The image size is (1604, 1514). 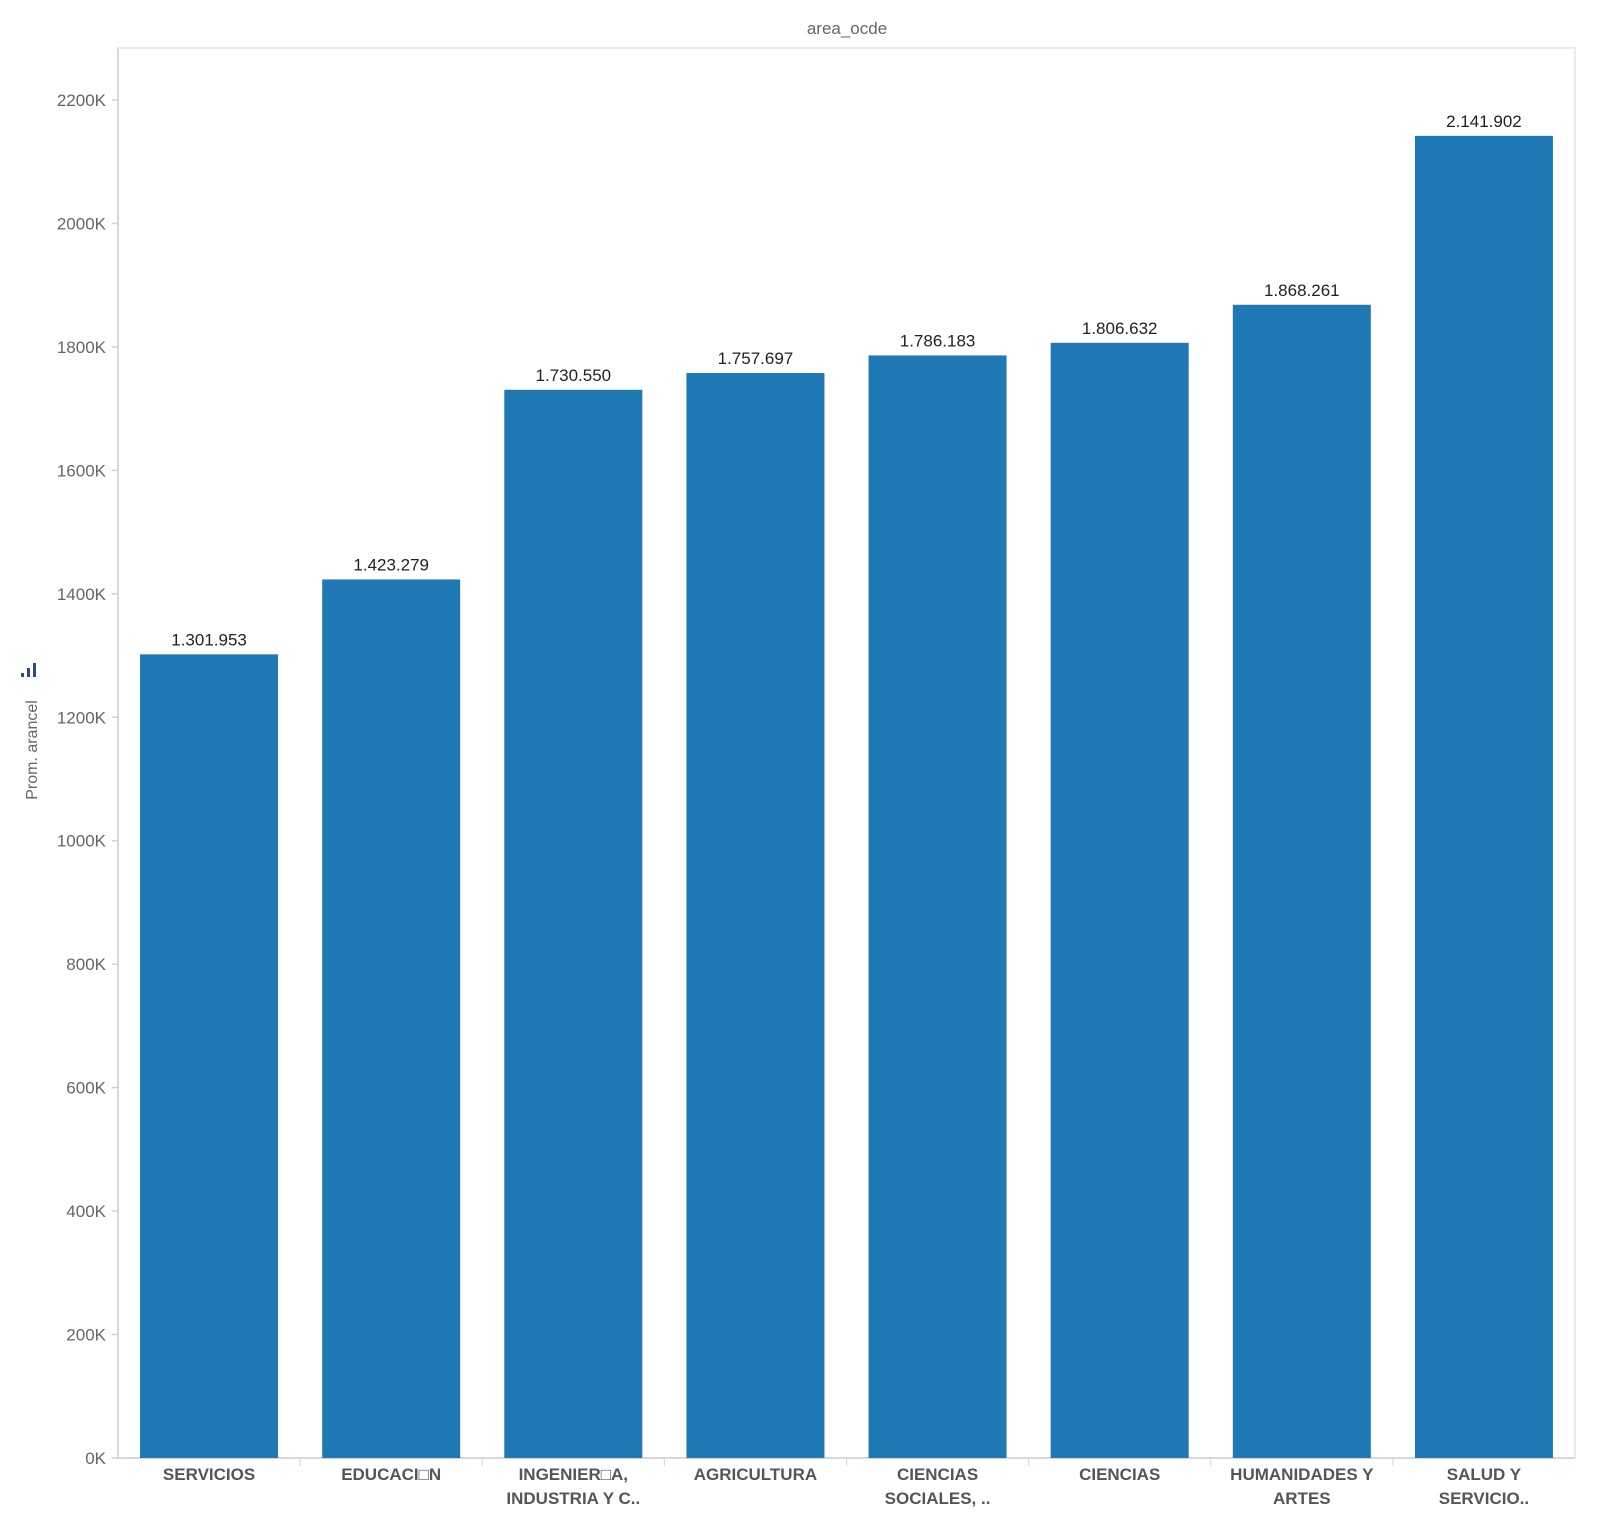 What do you see at coordinates (1120, 328) in the screenshot?
I see `data-label: 1.806.632` at bounding box center [1120, 328].